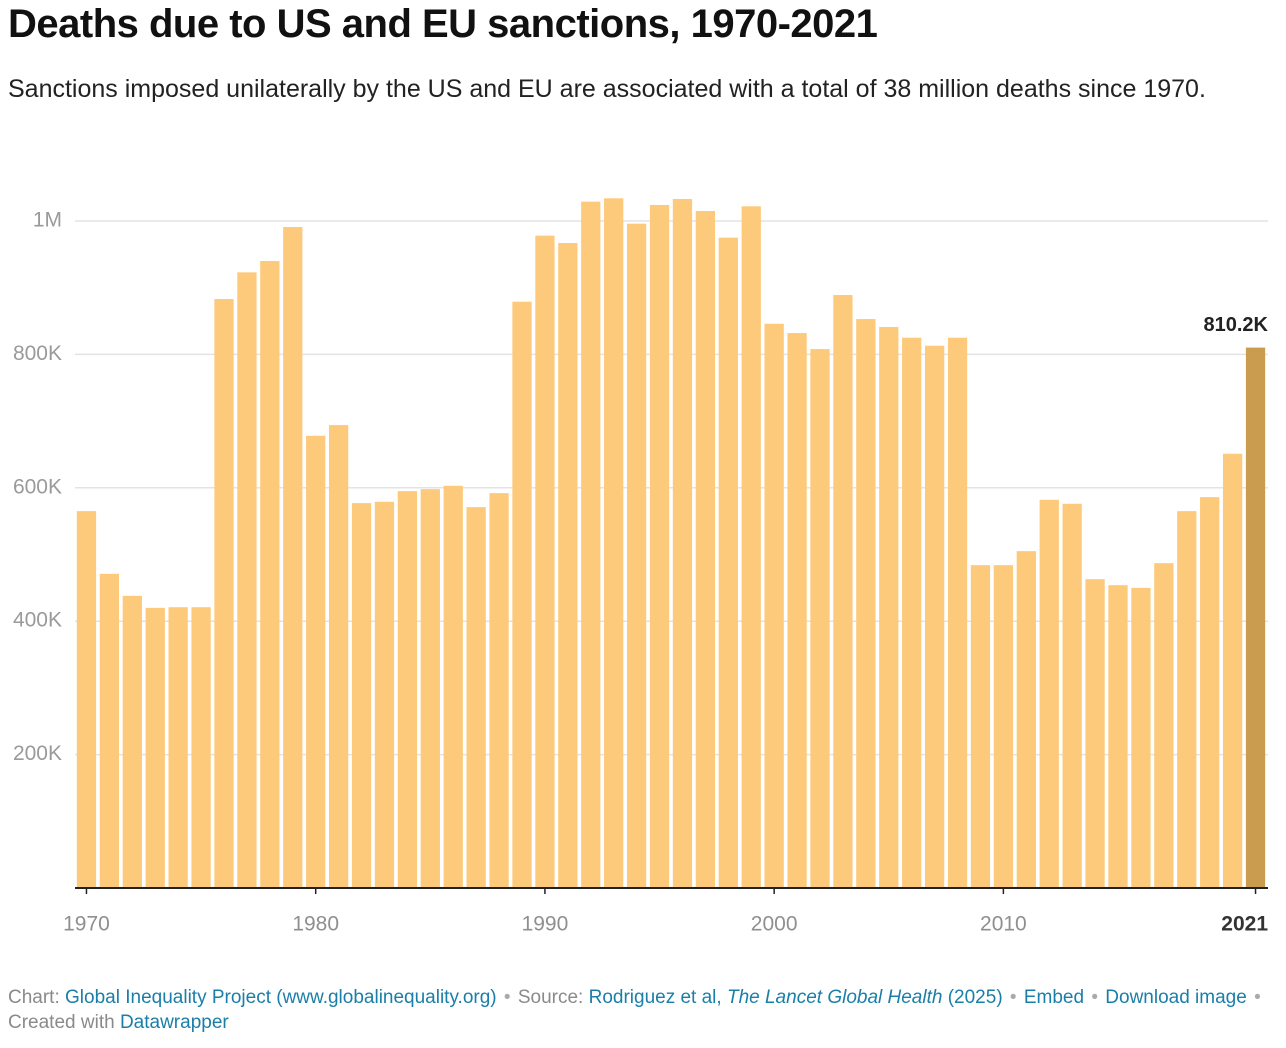 The width and height of the screenshot is (1286, 1048). Describe the element at coordinates (774, 924) in the screenshot. I see `x-tick-label: 2000` at that location.